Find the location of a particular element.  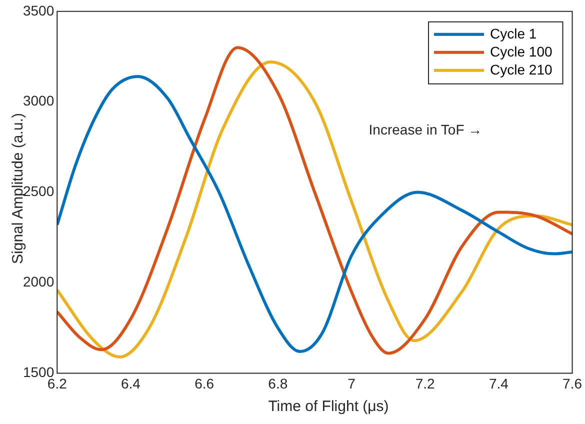

legend-label: Cycle 210 is located at coordinates (521, 69).